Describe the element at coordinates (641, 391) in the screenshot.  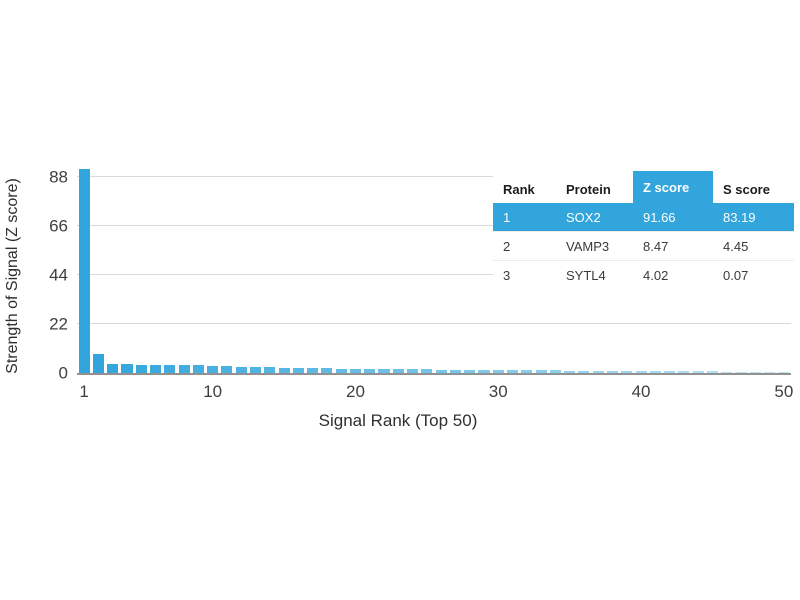
I see `x-tick-label-40: 40` at that location.